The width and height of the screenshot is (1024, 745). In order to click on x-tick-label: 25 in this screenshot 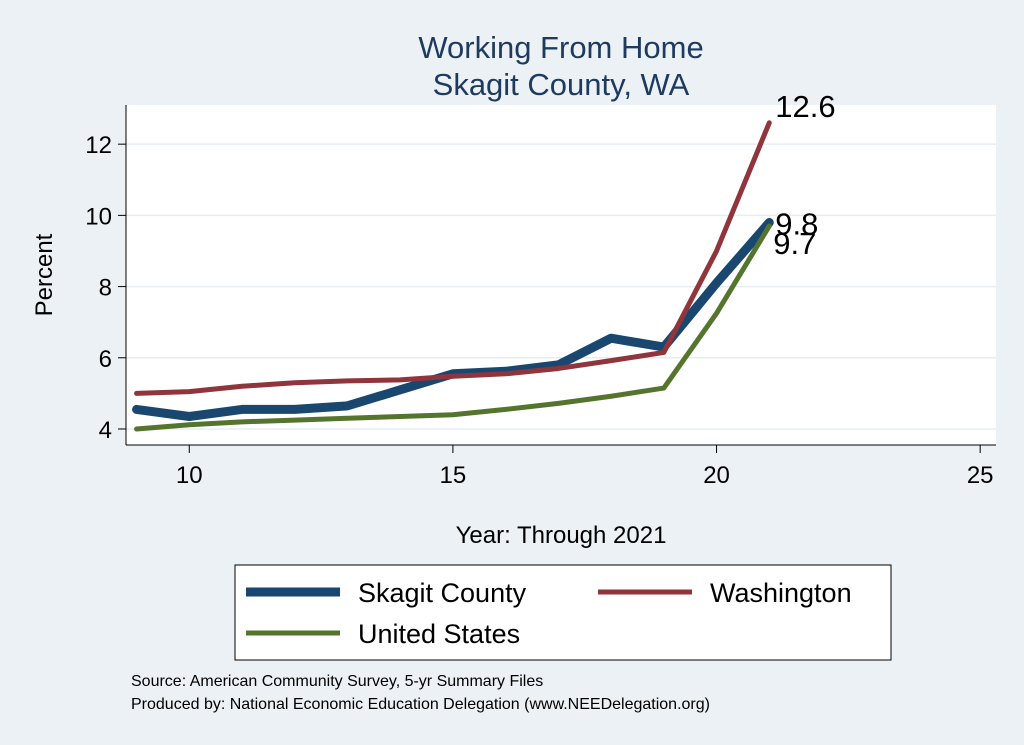, I will do `click(980, 475)`.